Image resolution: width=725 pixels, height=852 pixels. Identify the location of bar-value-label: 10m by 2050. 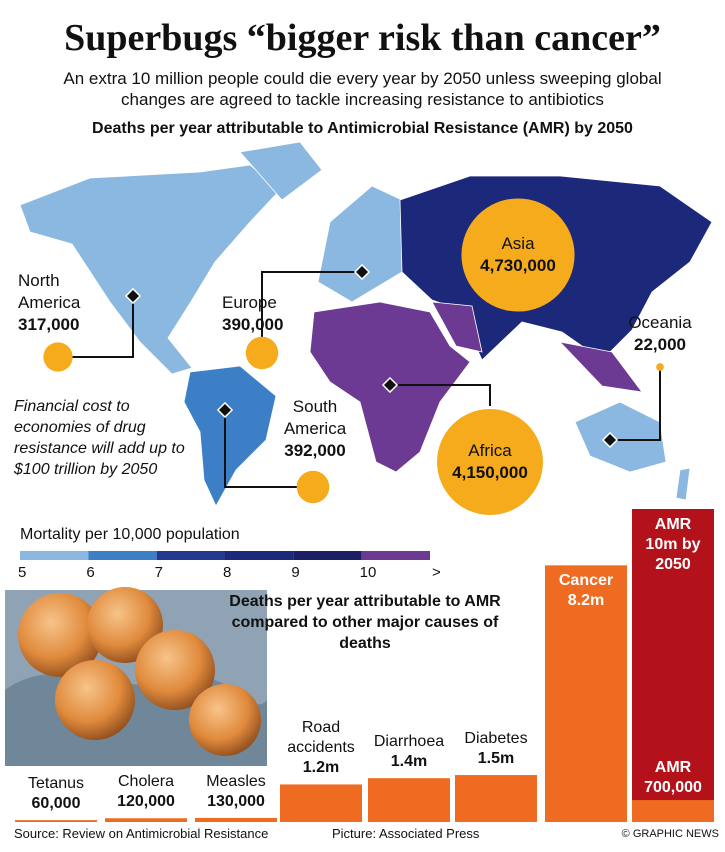
(673, 554).